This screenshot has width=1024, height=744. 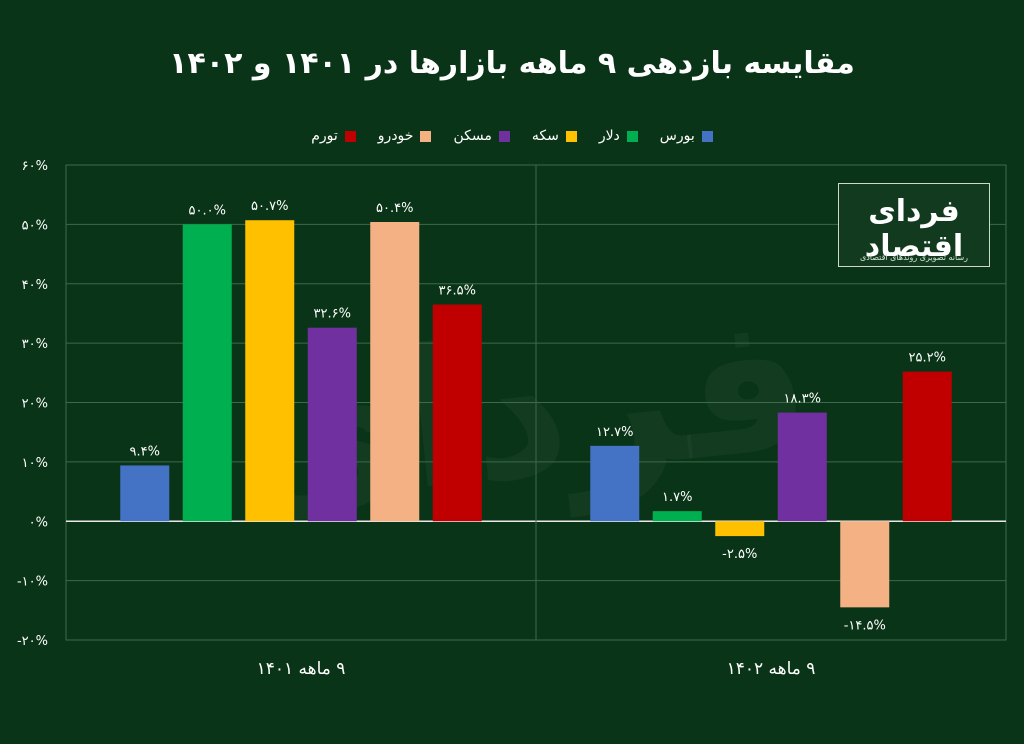 What do you see at coordinates (739, 554) in the screenshot?
I see `data-label: -۲.۵%` at bounding box center [739, 554].